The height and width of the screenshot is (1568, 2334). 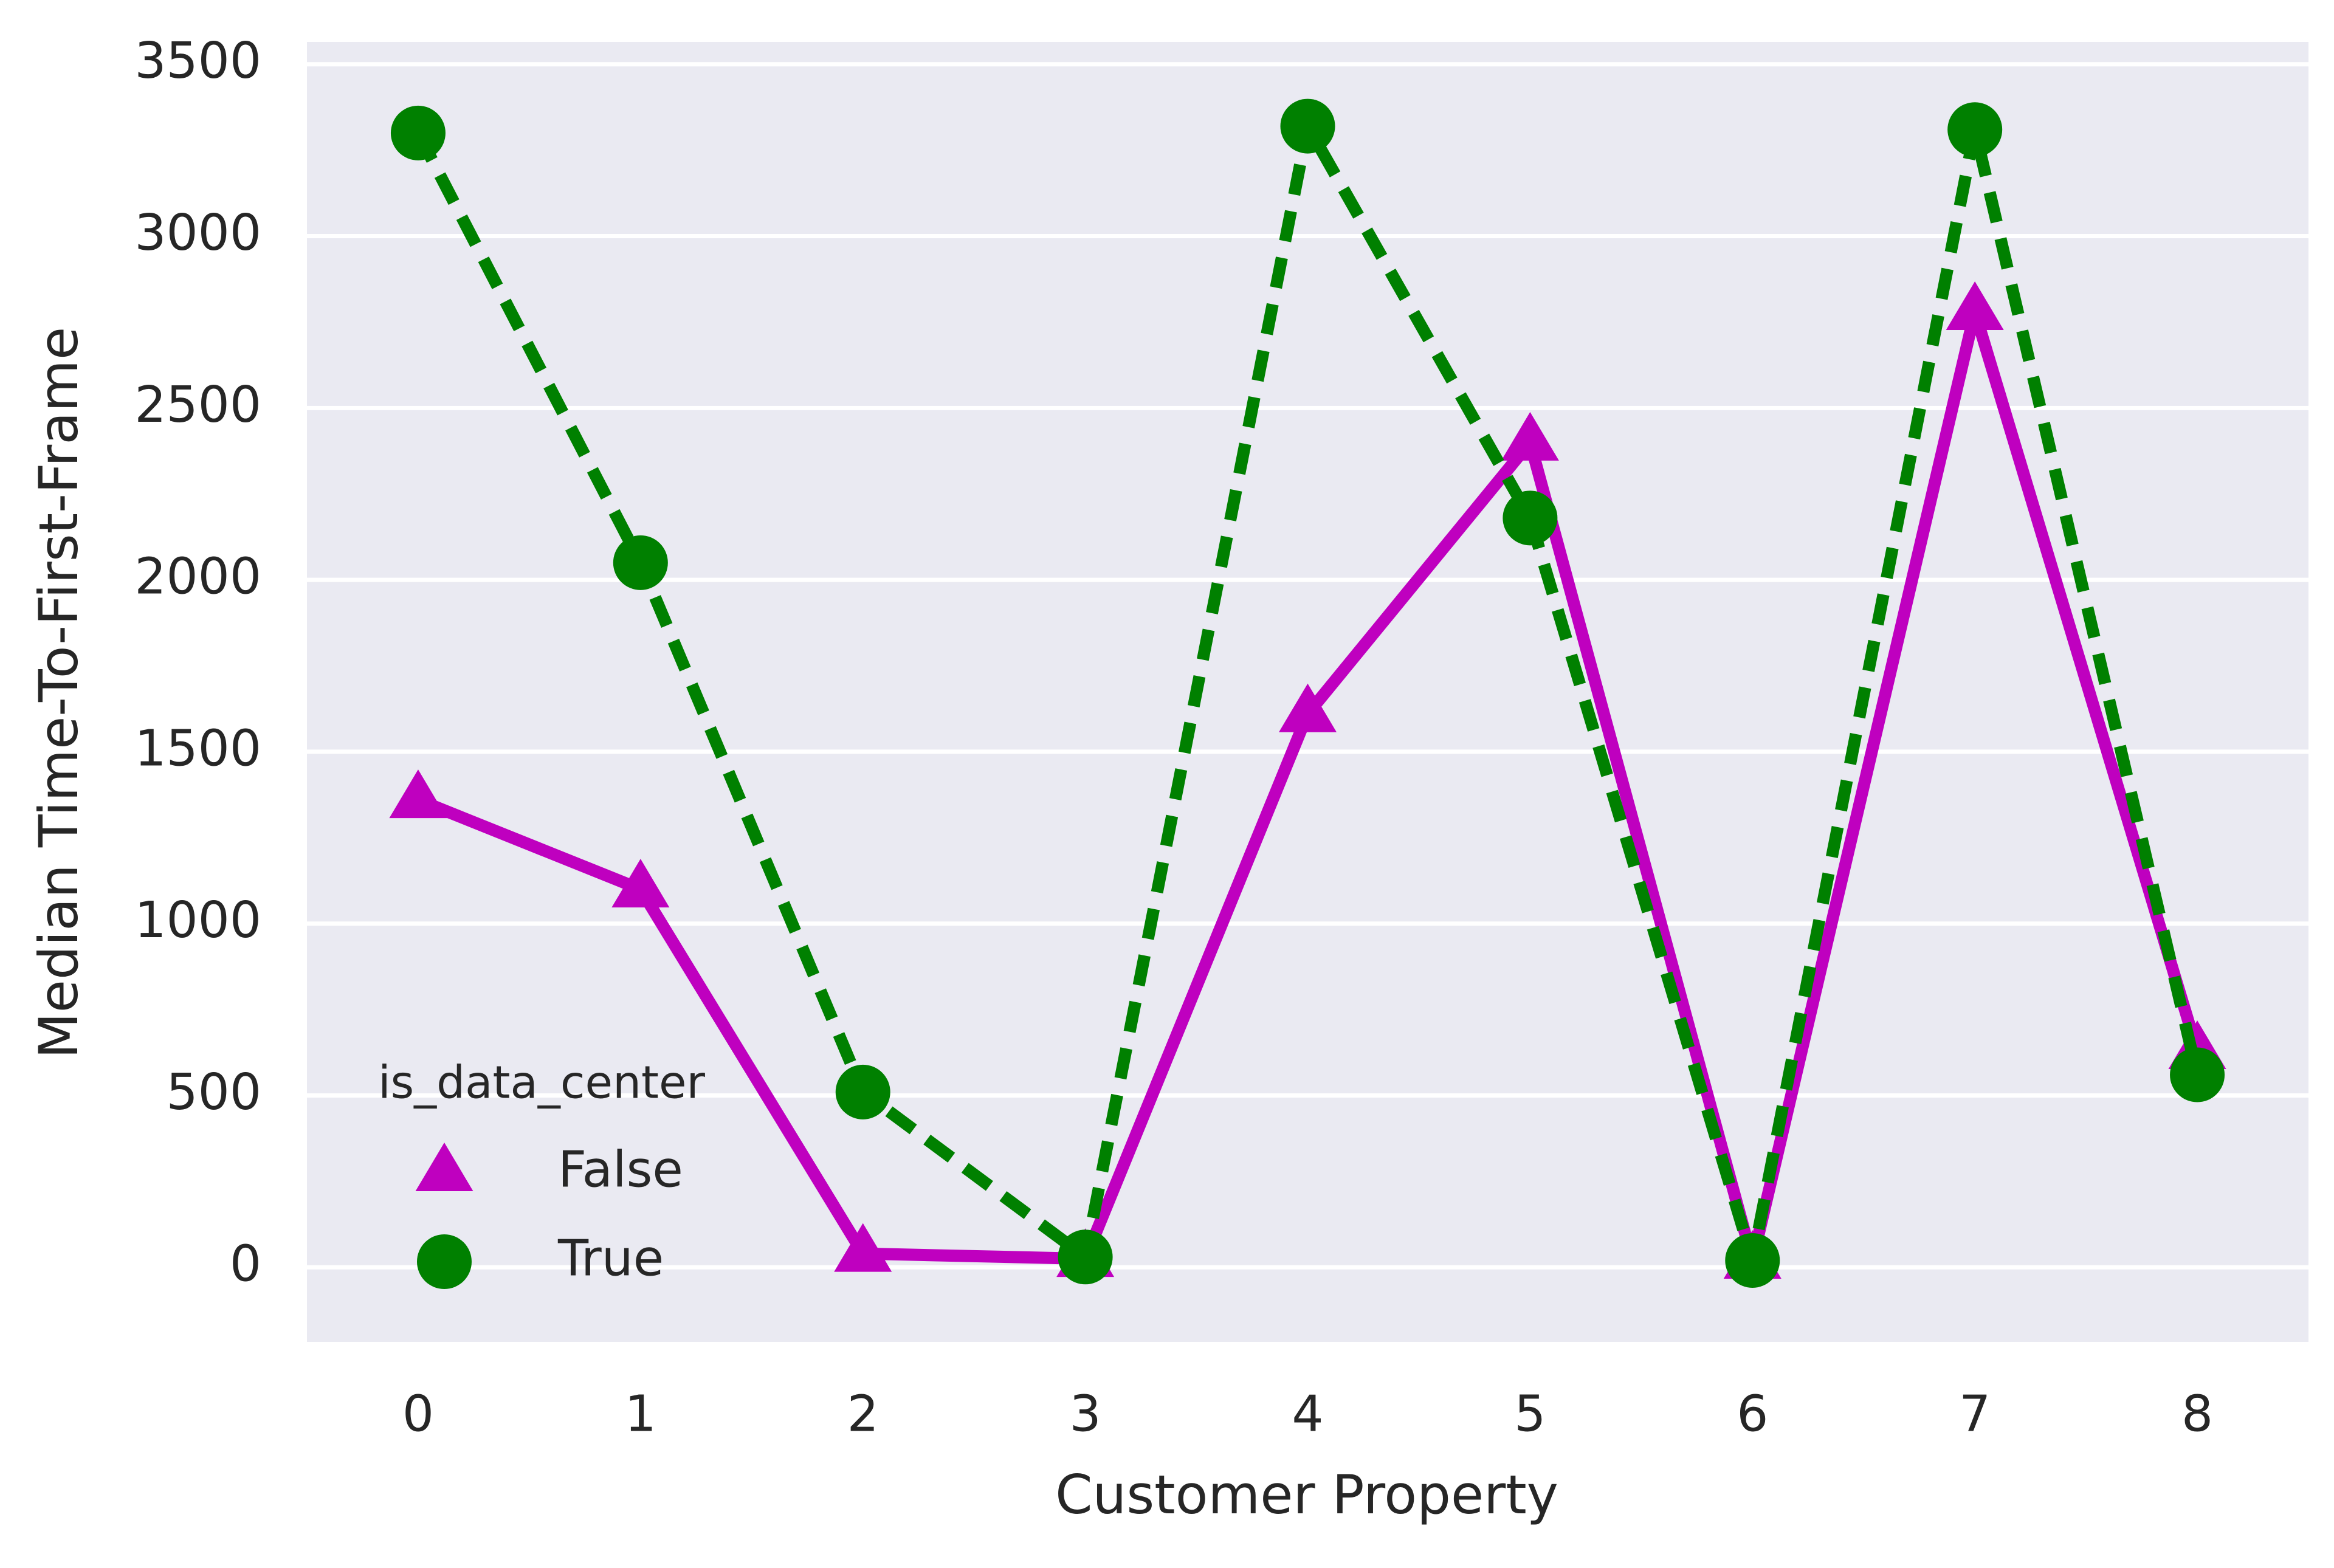 What do you see at coordinates (1085, 1414) in the screenshot?
I see `x-tick-label: 3` at bounding box center [1085, 1414].